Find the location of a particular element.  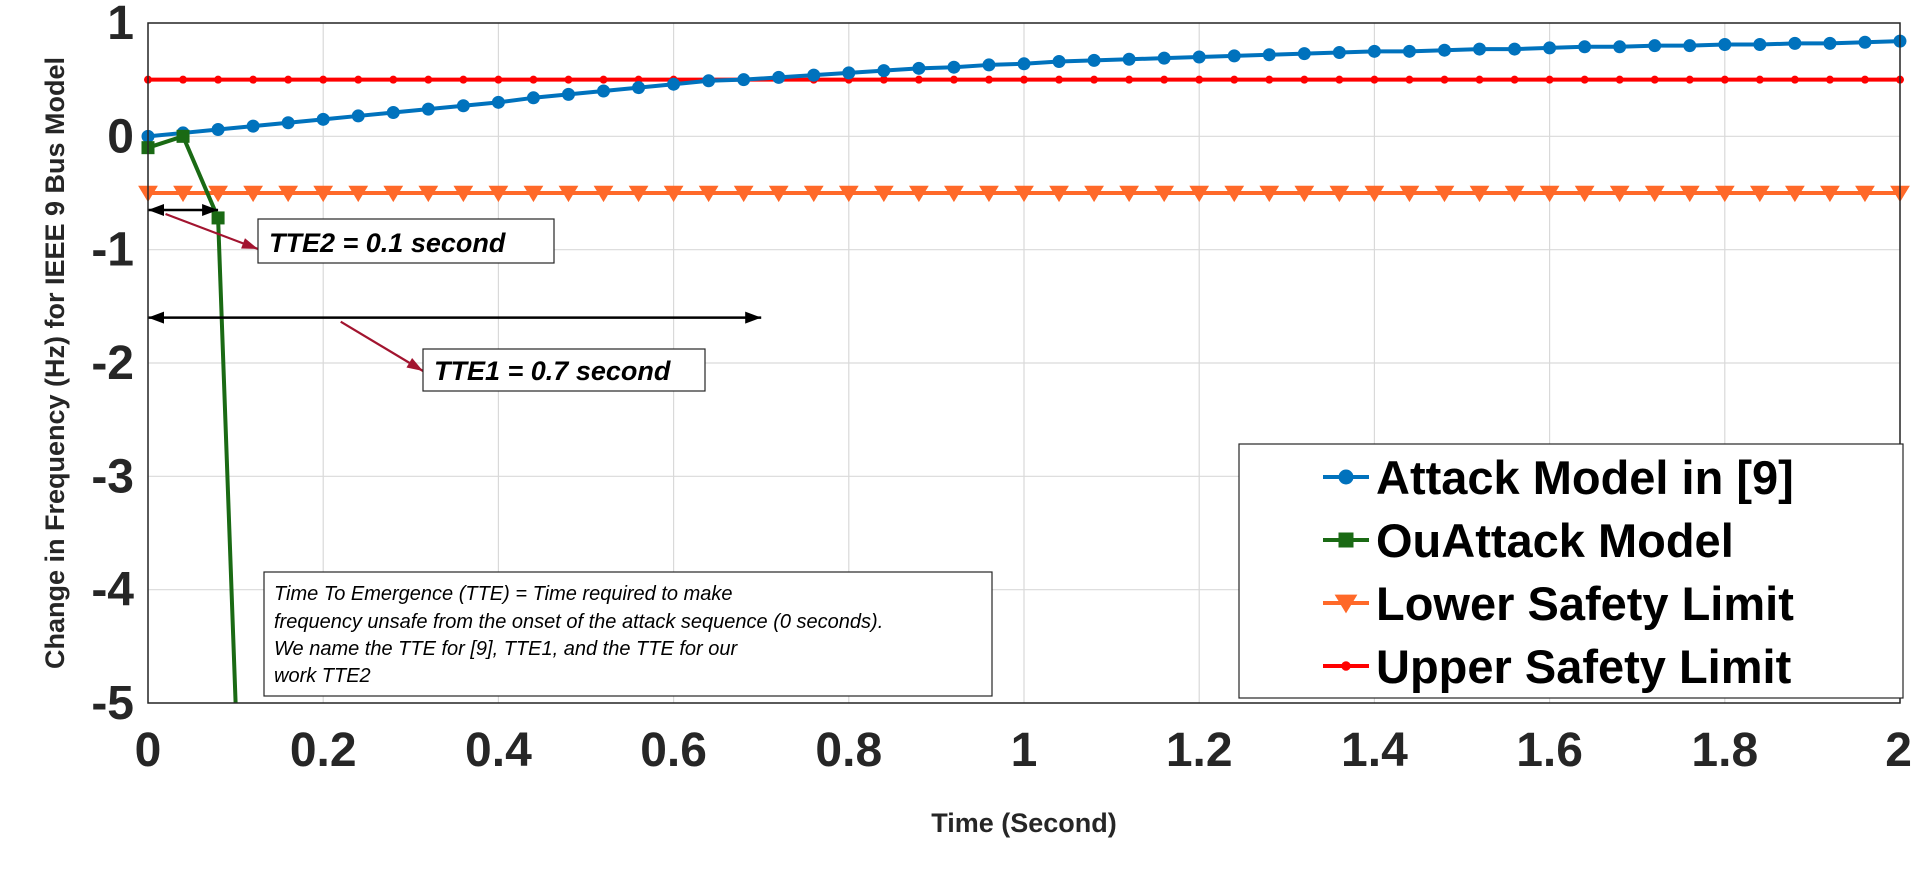

pointer-head is located at coordinates (414, 364).